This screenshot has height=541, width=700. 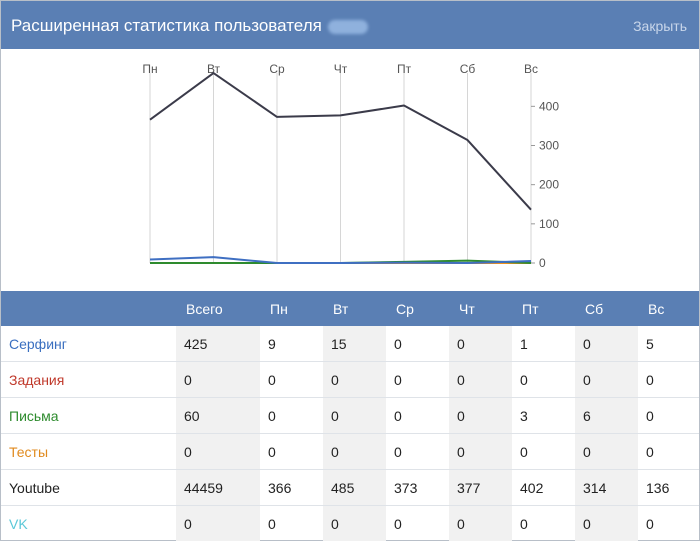 I want to click on table-cell: 373, so click(x=417, y=487).